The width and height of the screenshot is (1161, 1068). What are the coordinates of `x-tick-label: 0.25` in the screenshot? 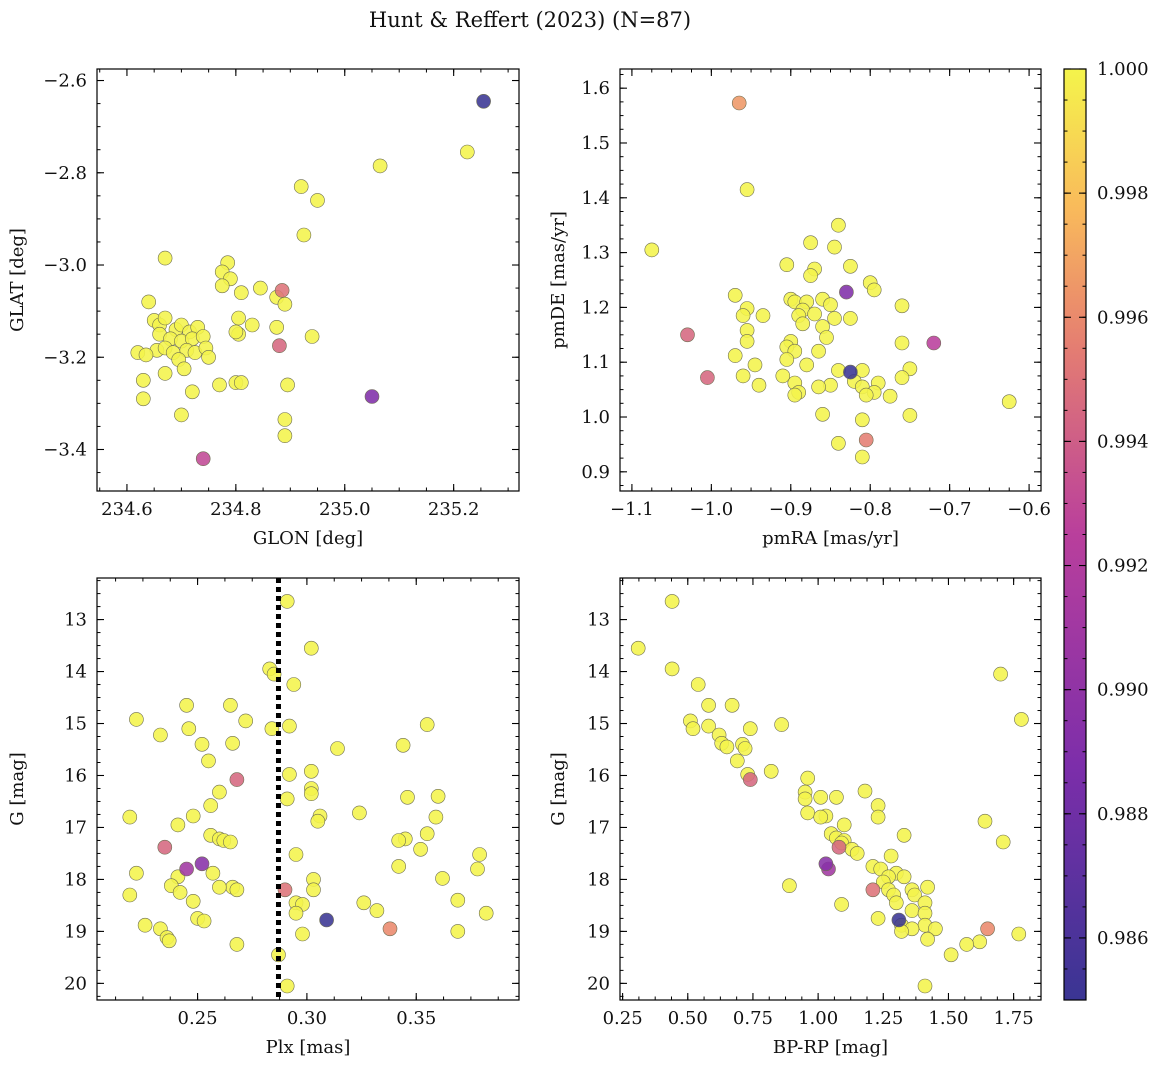 It's located at (623, 1018).